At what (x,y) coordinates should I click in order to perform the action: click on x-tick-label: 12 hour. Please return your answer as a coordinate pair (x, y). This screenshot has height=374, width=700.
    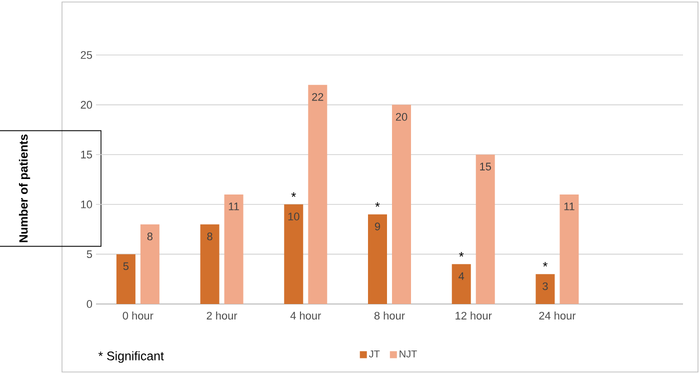
    Looking at the image, I should click on (474, 316).